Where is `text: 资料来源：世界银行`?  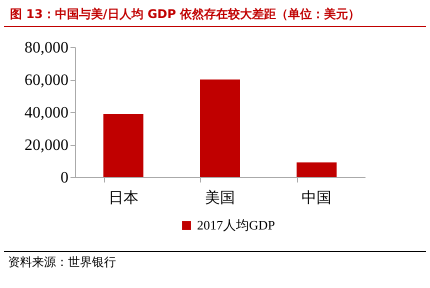
text: 资料来源：世界银行 is located at coordinates (215, 262).